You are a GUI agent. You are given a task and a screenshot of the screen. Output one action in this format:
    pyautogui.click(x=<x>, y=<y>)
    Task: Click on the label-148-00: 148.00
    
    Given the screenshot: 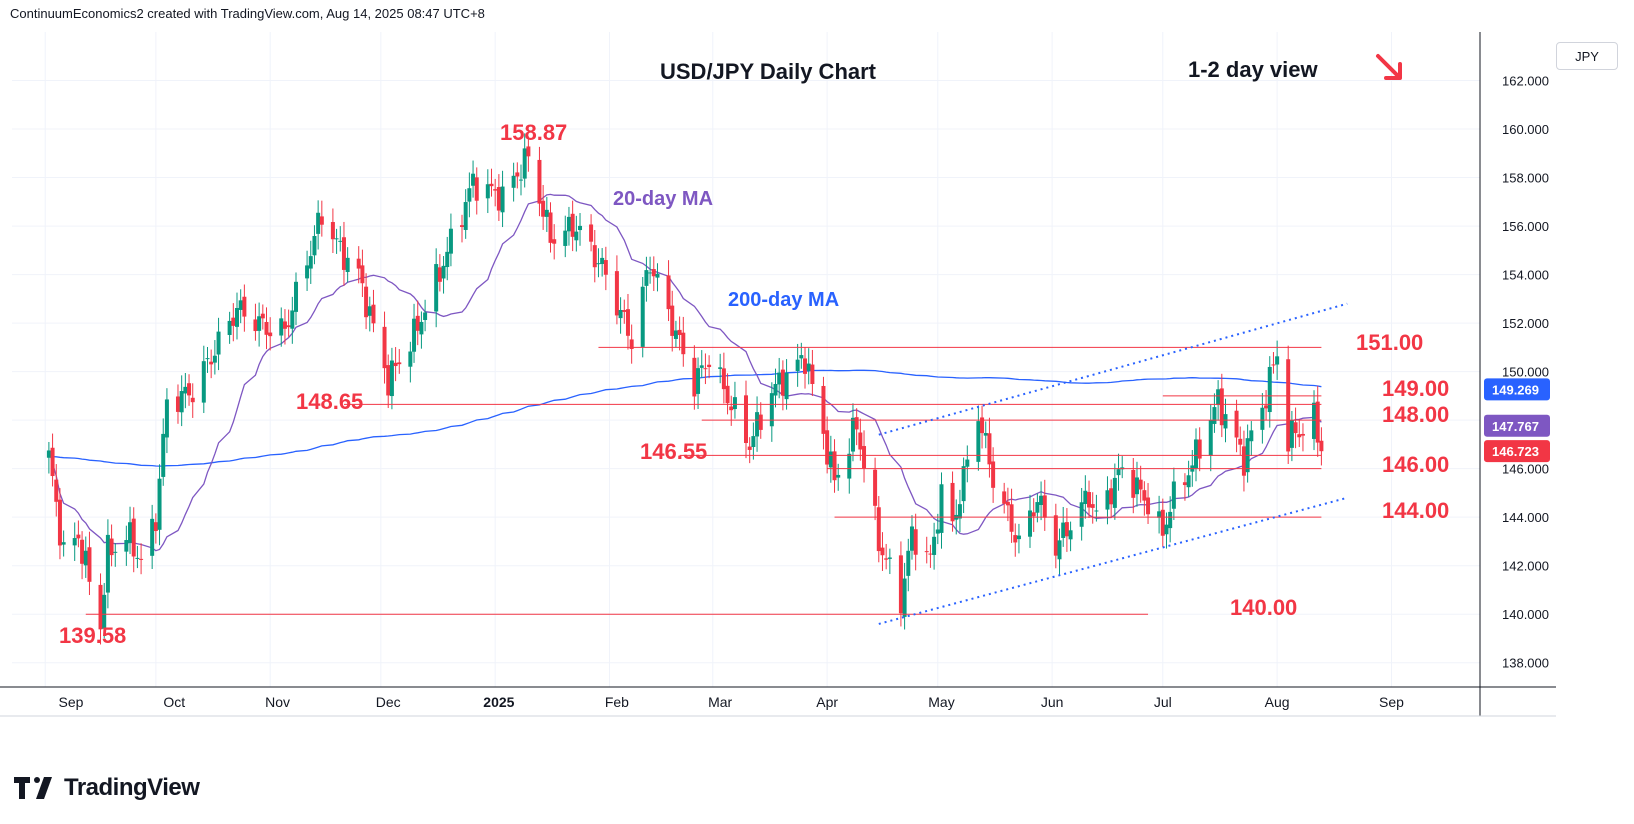 What is the action you would take?
    pyautogui.click(x=1415, y=414)
    